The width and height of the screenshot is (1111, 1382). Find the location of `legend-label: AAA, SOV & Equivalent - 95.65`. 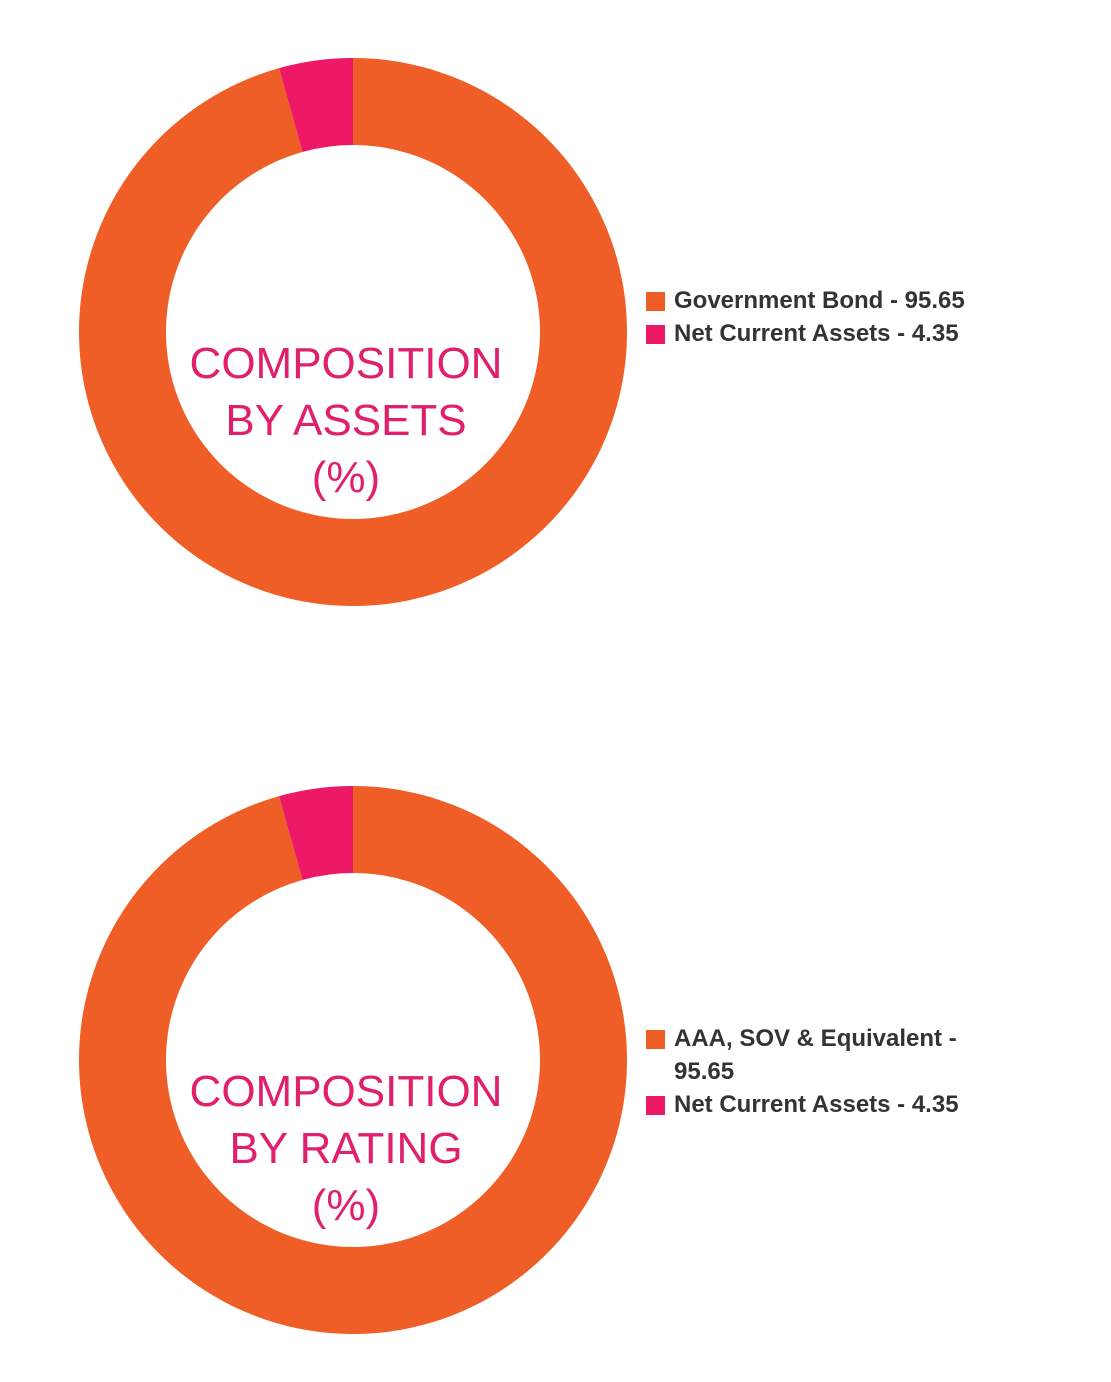

legend-label: AAA, SOV & Equivalent - 95.65 is located at coordinates (815, 1055).